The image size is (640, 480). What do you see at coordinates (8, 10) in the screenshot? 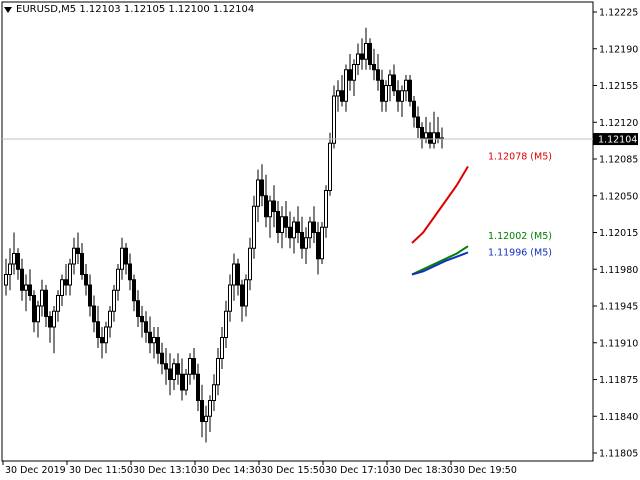
I see `dropdown-triangle-icon` at bounding box center [8, 10].